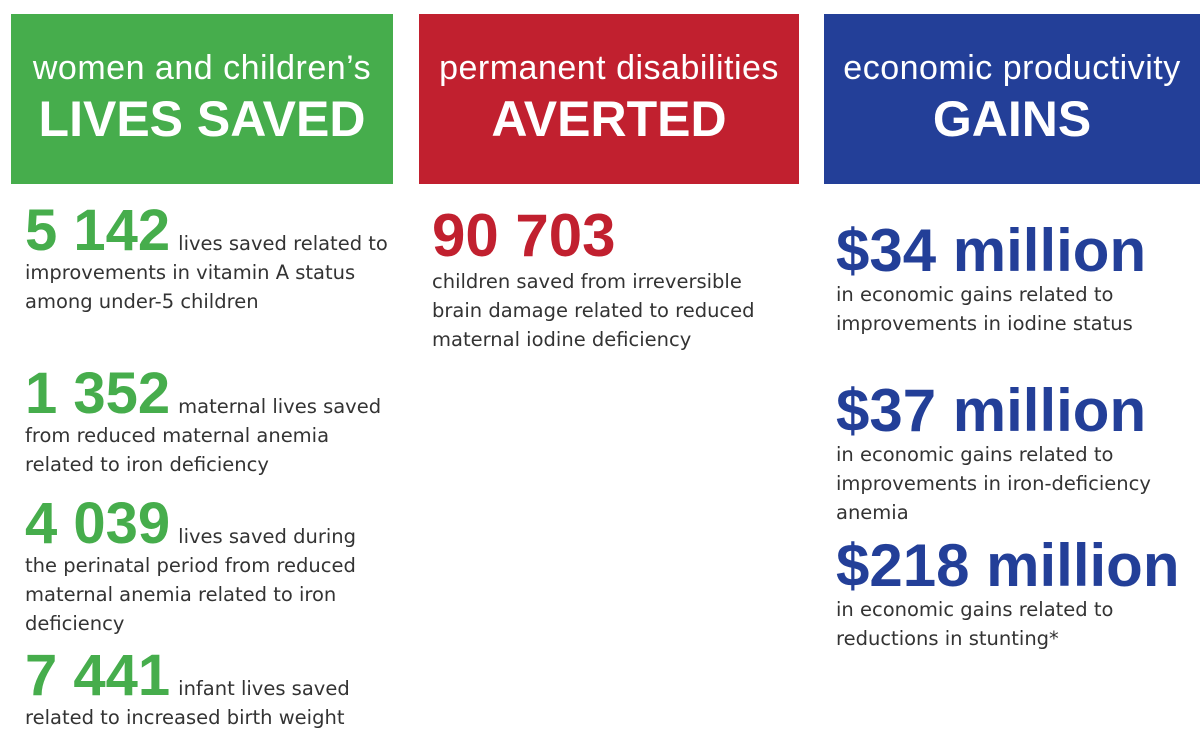 The width and height of the screenshot is (1200, 733). I want to click on header-subtitle: economic productivity, so click(1012, 68).